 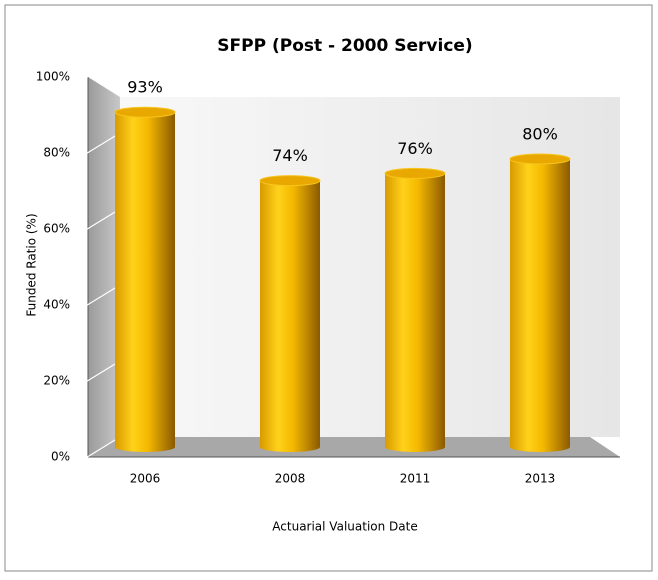 What do you see at coordinates (540, 479) in the screenshot?
I see `x-tick-label: 2013` at bounding box center [540, 479].